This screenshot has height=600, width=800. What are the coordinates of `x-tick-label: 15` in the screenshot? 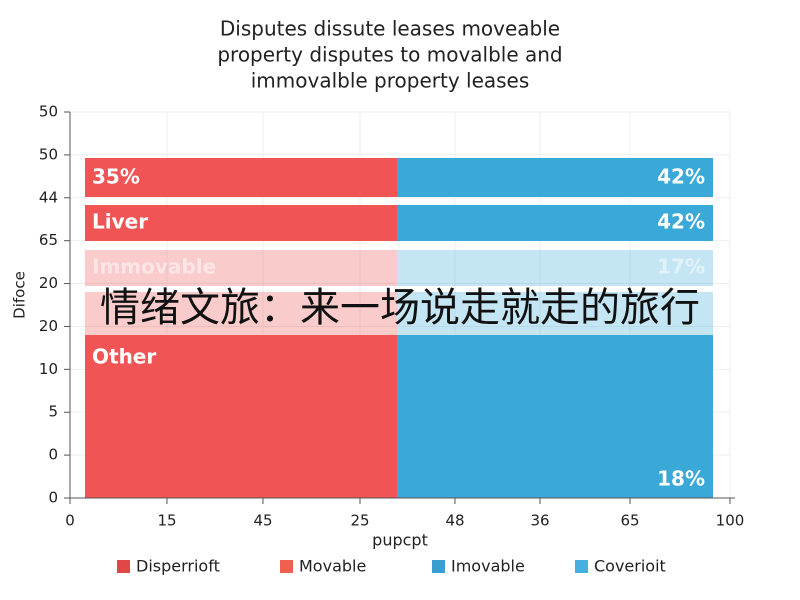 It's located at (166, 521).